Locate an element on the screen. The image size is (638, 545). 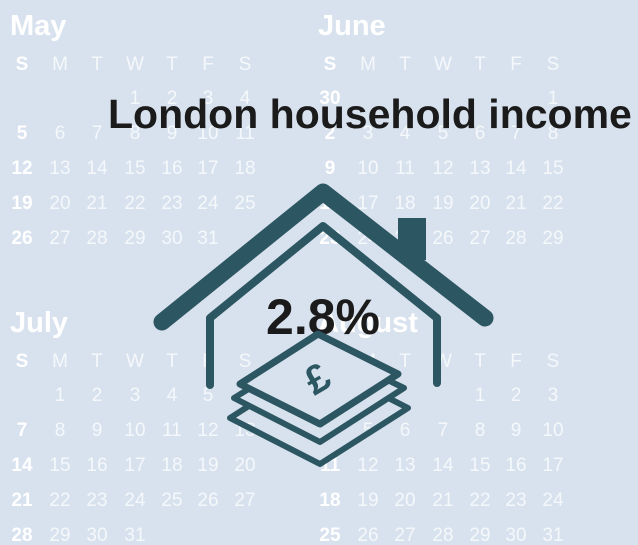
roof is located at coordinates (323, 257).